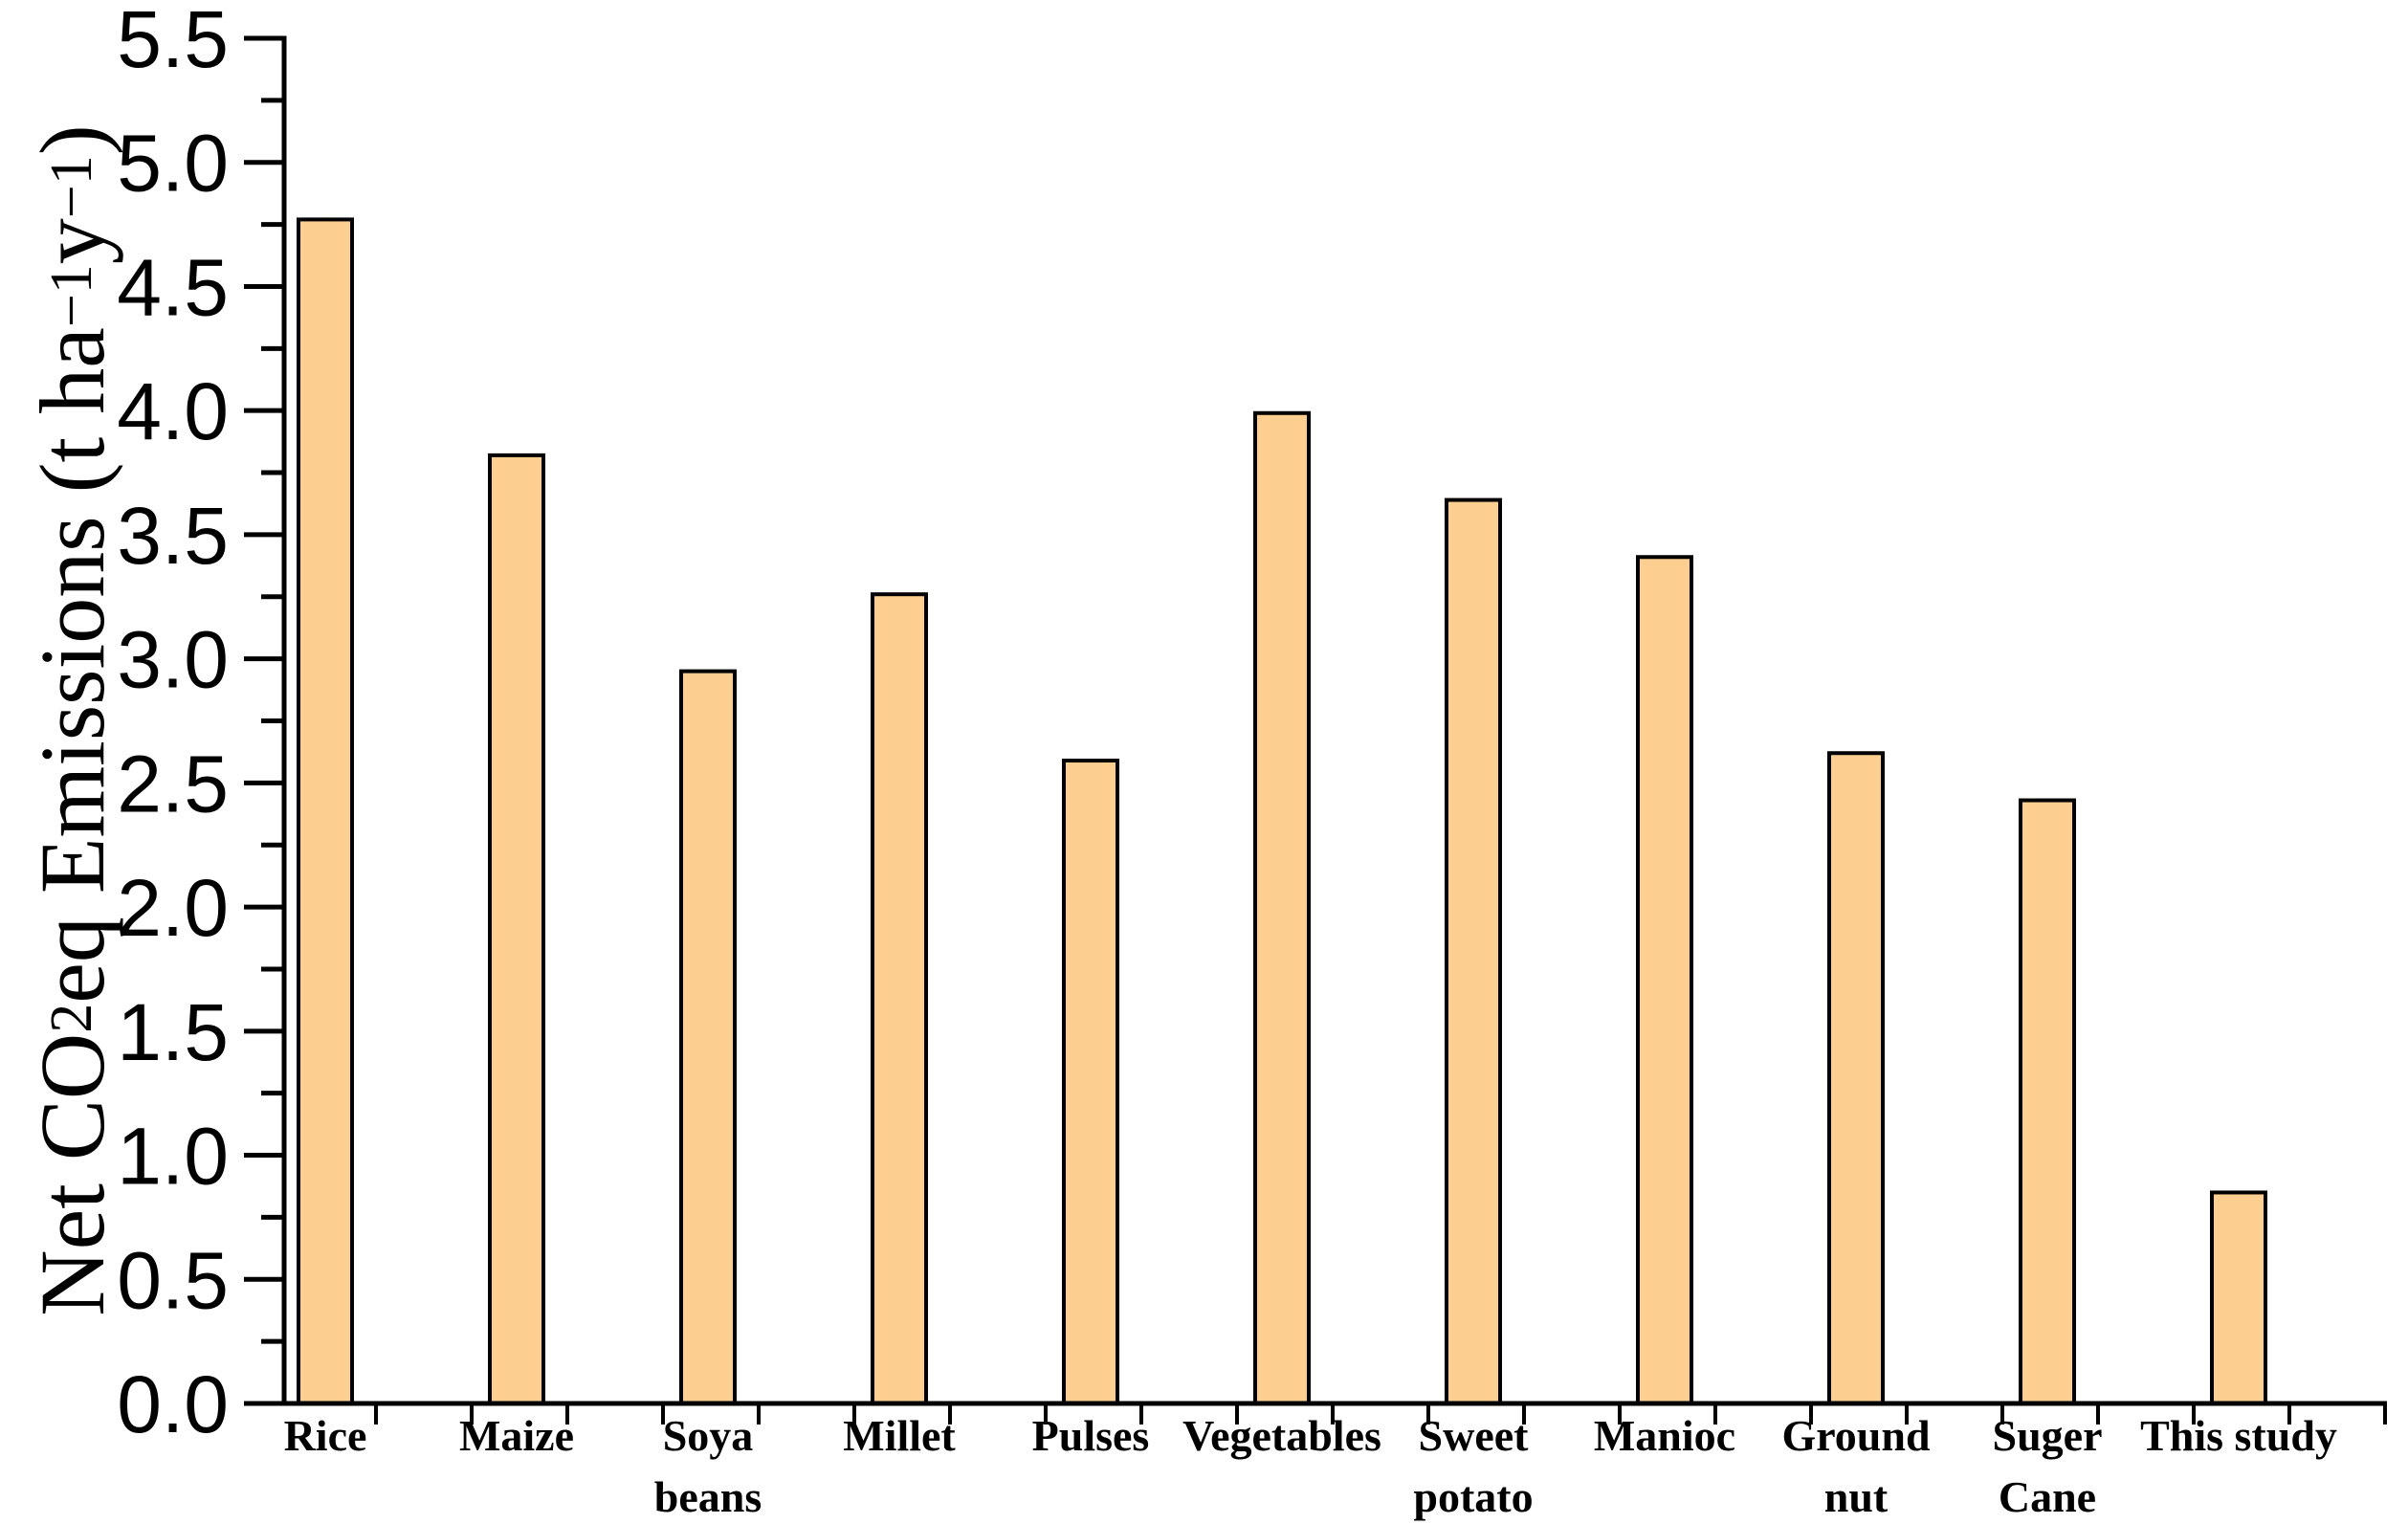 This screenshot has width=2408, height=1524. Describe the element at coordinates (1474, 1435) in the screenshot. I see `x-category-label-7-line1: Sweet` at that location.